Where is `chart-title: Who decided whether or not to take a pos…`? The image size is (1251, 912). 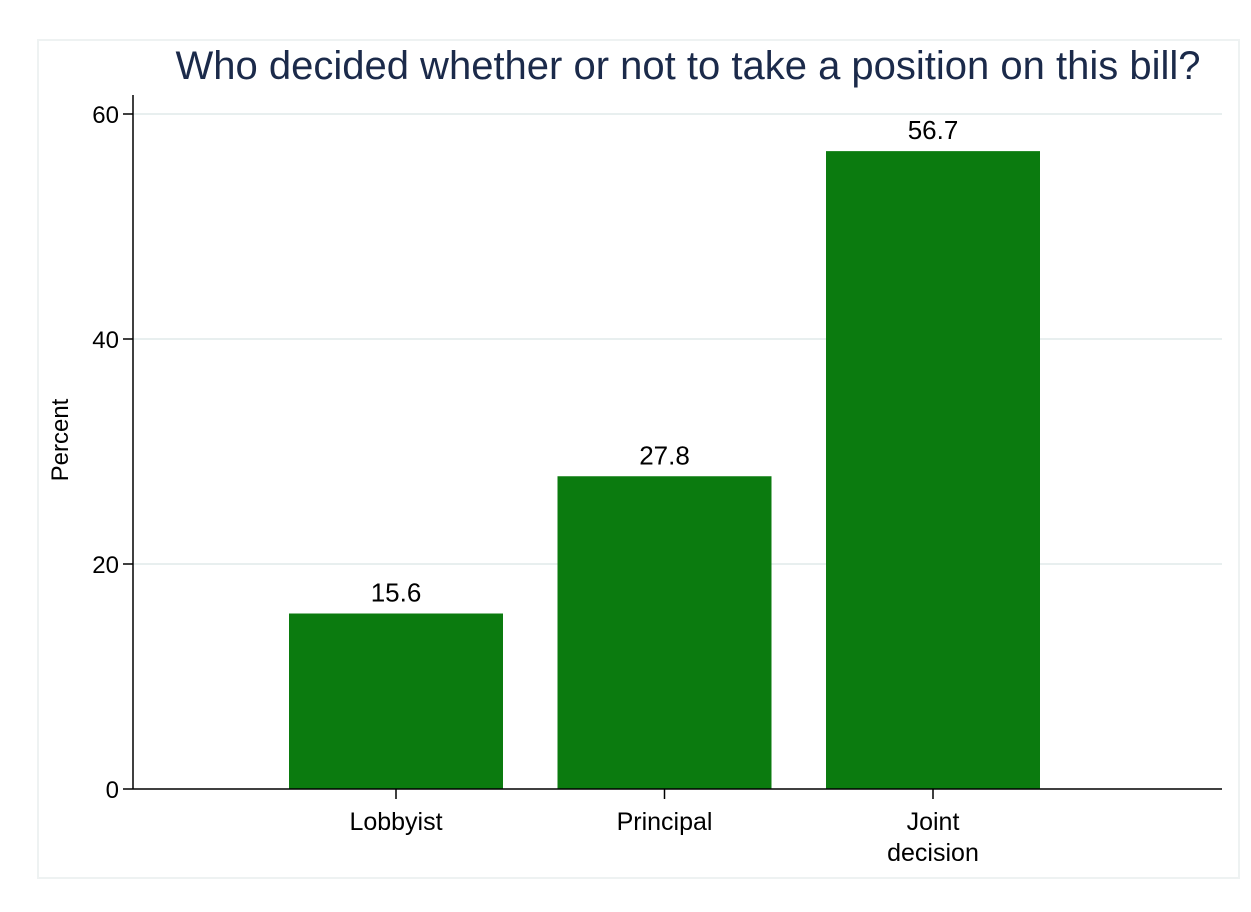 chart-title: Who decided whether or not to take a pos… is located at coordinates (687, 66).